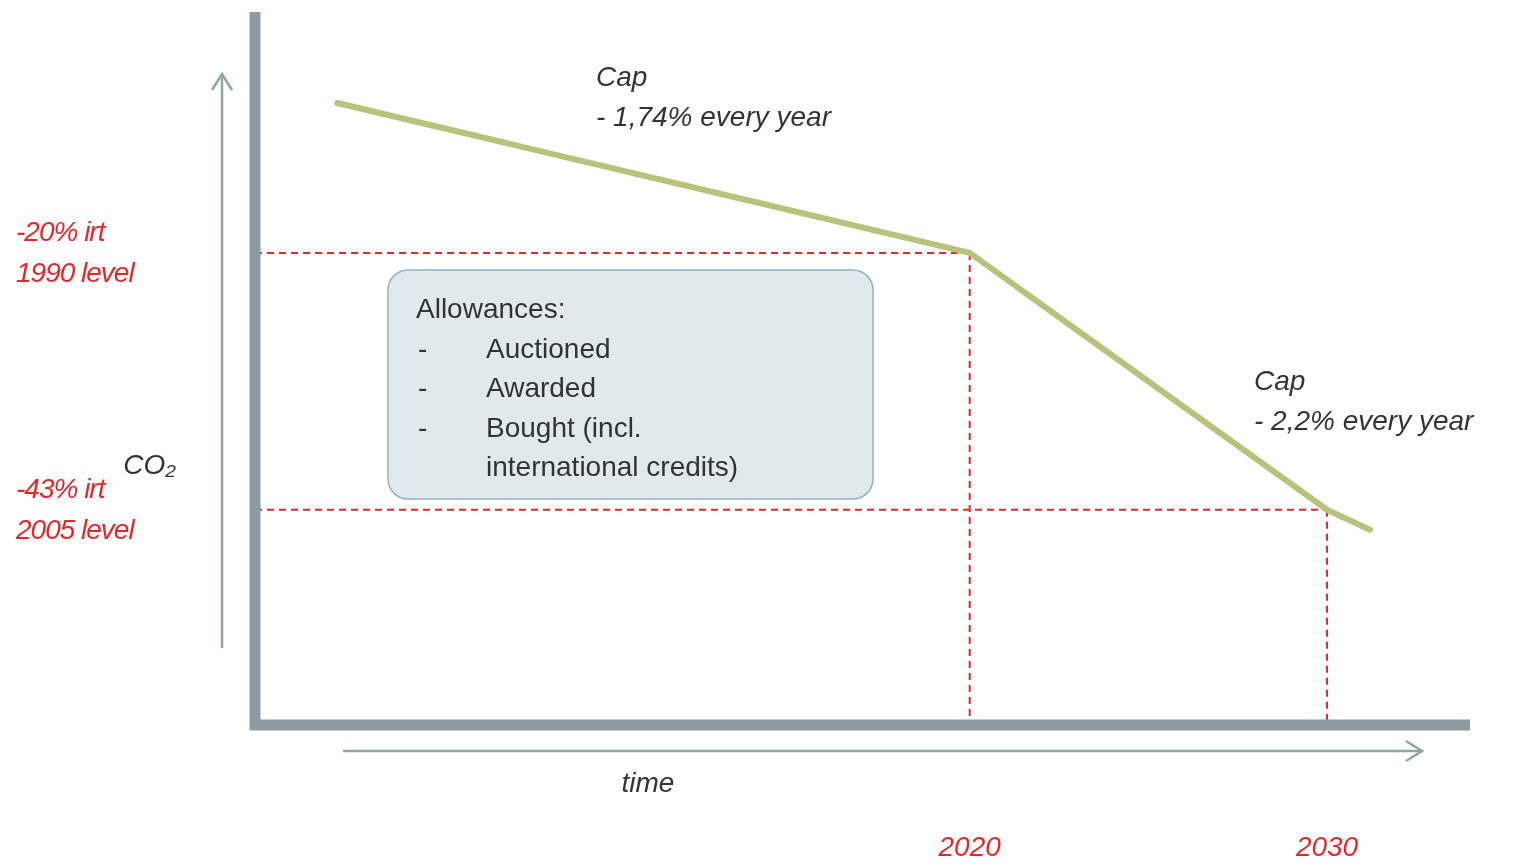  What do you see at coordinates (648, 782) in the screenshot?
I see `x-axis-title: time` at bounding box center [648, 782].